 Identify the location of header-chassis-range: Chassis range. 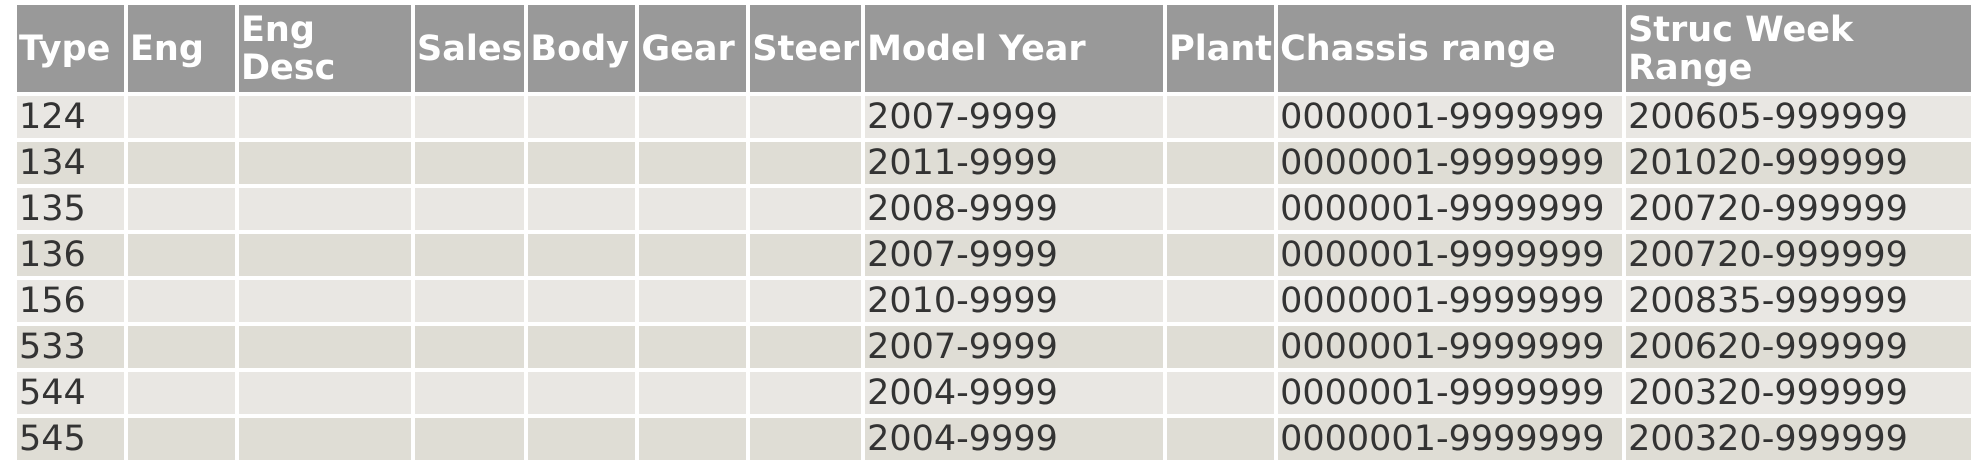
(1450, 48).